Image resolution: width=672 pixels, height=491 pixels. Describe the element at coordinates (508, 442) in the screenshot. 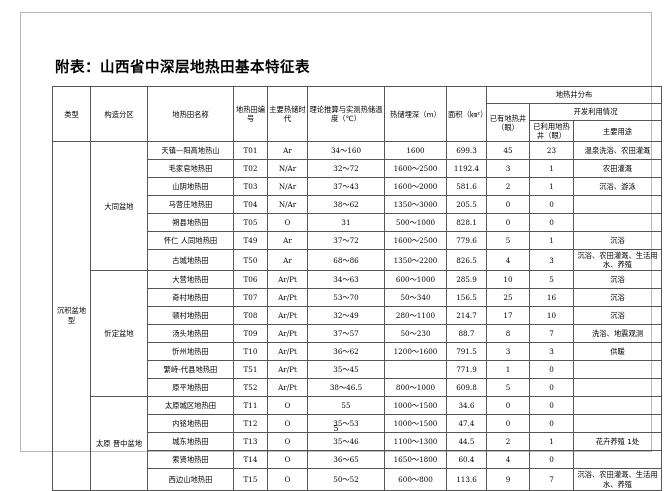

I see `cell-existing-wells: 2` at that location.